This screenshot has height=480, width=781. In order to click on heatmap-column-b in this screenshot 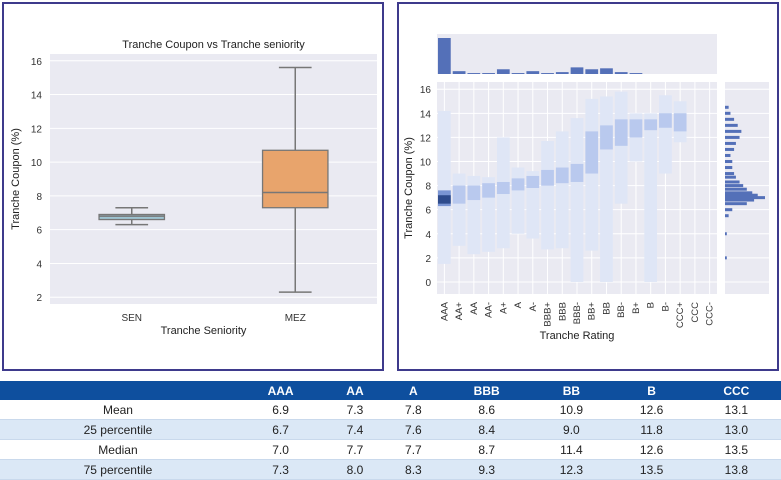, I will do `click(651, 197)`.